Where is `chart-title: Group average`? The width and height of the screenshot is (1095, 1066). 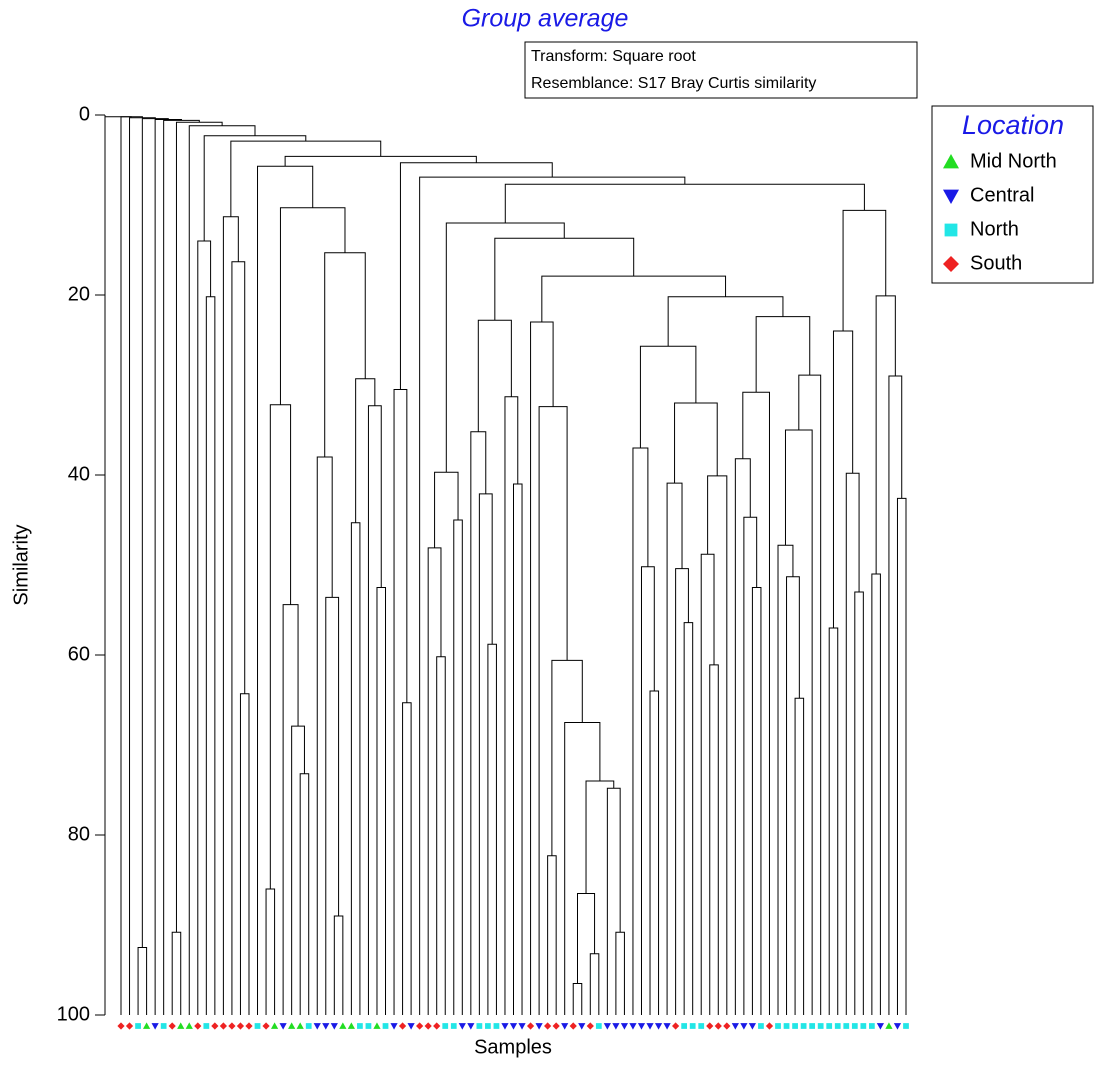 chart-title: Group average is located at coordinates (545, 19).